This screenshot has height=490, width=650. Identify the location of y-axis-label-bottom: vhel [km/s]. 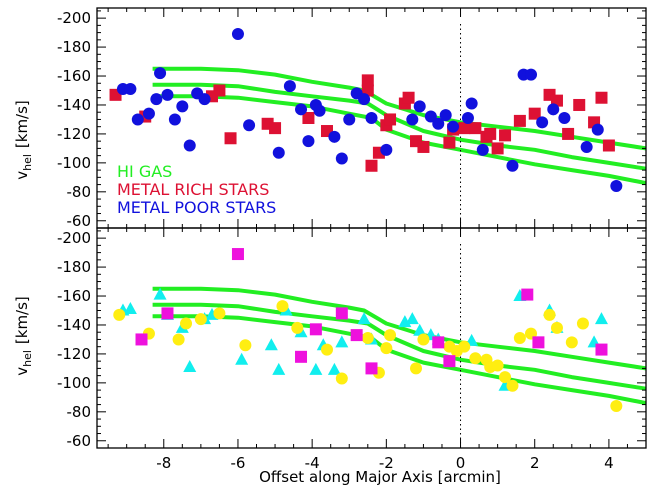
(23, 336).